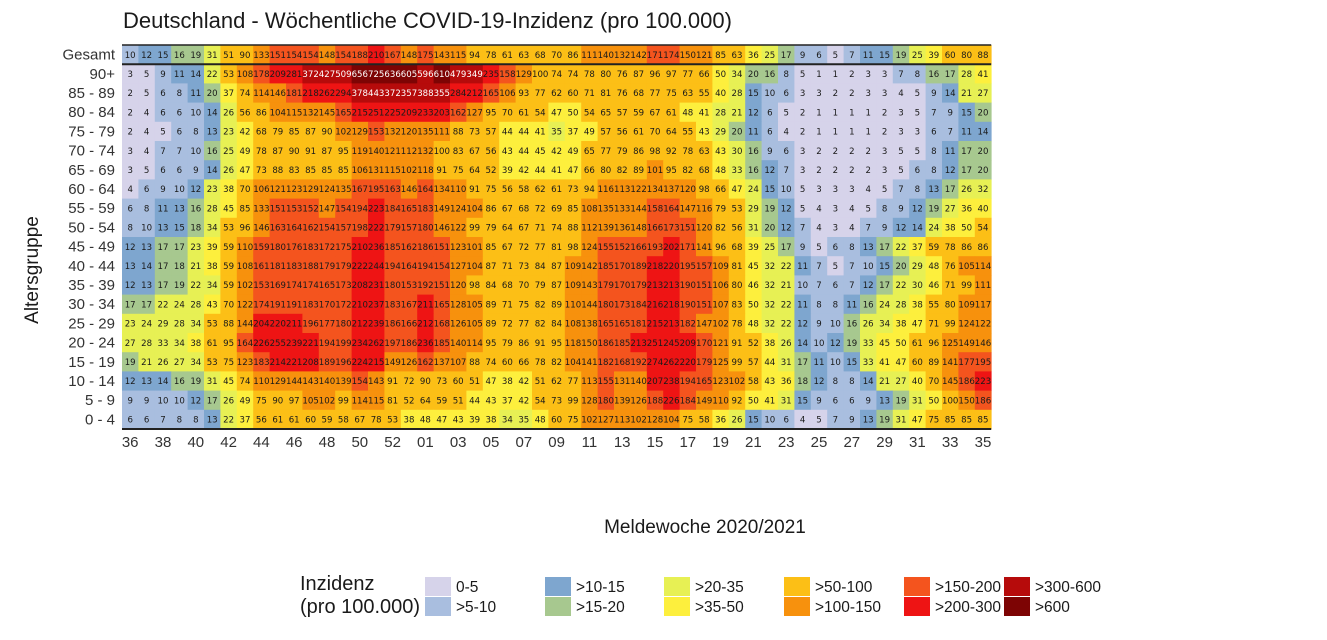  What do you see at coordinates (851, 286) in the screenshot?
I see `cell-value-label: 7` at bounding box center [851, 286].